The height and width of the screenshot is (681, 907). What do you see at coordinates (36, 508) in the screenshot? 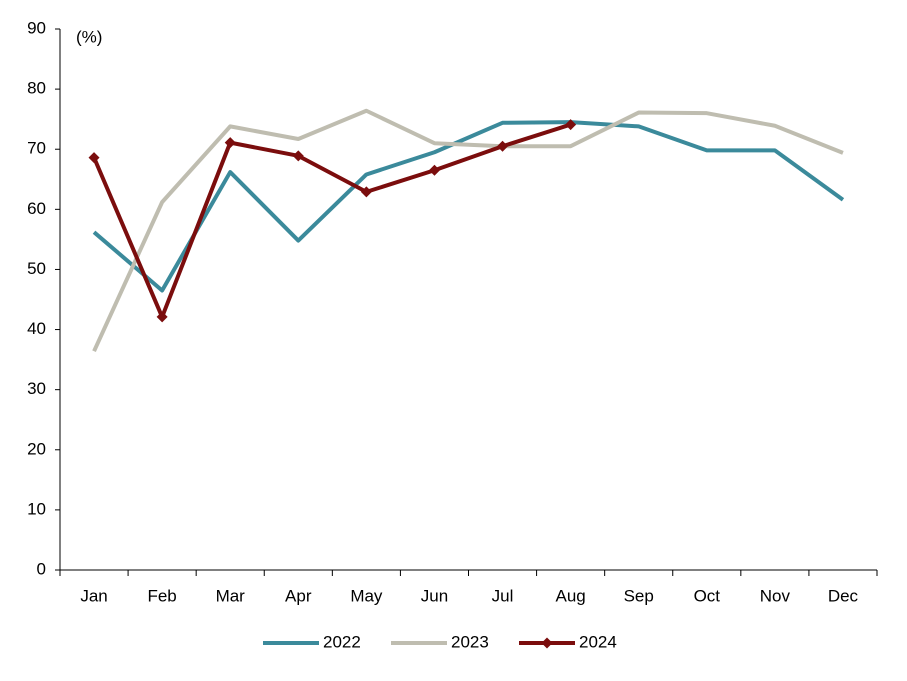
I see `y-tick-label: 10` at bounding box center [36, 508].